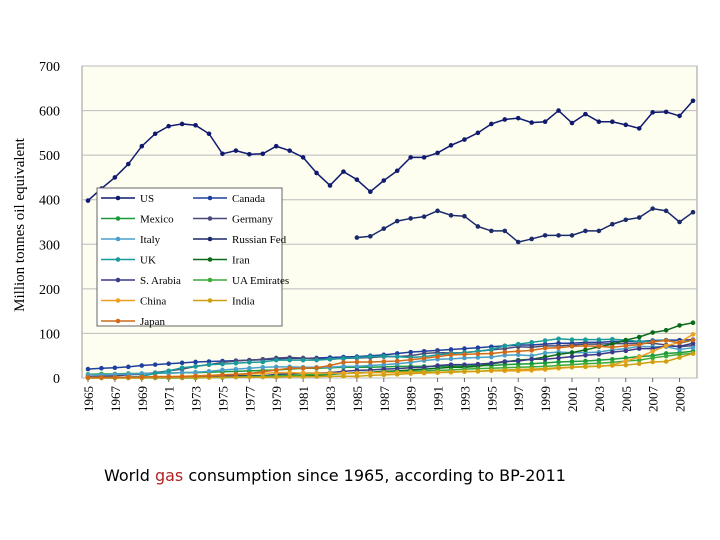 This screenshot has width=720, height=540. I want to click on y-tick-label: 100, so click(49, 334).